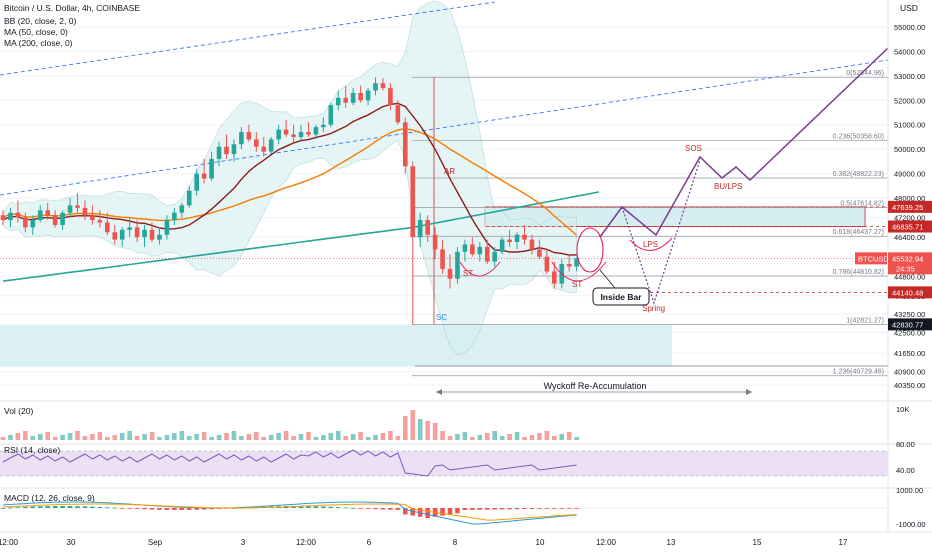 Image resolution: width=932 pixels, height=555 pixels. What do you see at coordinates (909, 490) in the screenshot?
I see `pane-tick-3: 1000.00` at bounding box center [909, 490].